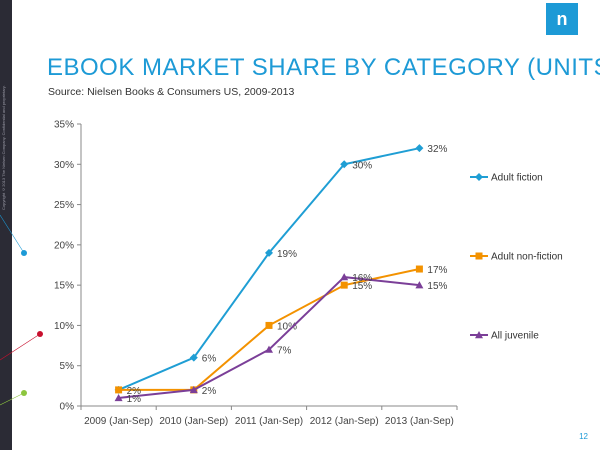 This screenshot has height=450, width=600. Describe the element at coordinates (323, 67) in the screenshot. I see `slide-title: EBOOK MARKET SHARE BY CATEGORY (UNITS)` at that location.